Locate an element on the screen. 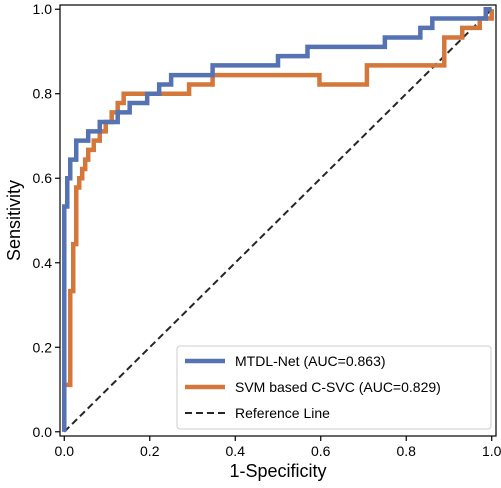 The height and width of the screenshot is (488, 501). legend-box is located at coordinates (334, 387).